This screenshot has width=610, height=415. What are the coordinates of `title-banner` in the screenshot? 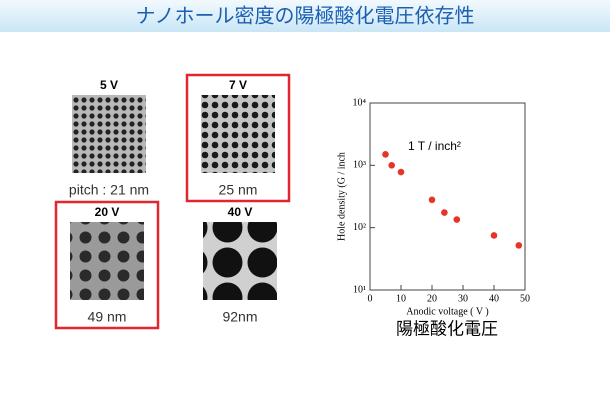 It's located at (305, 16).